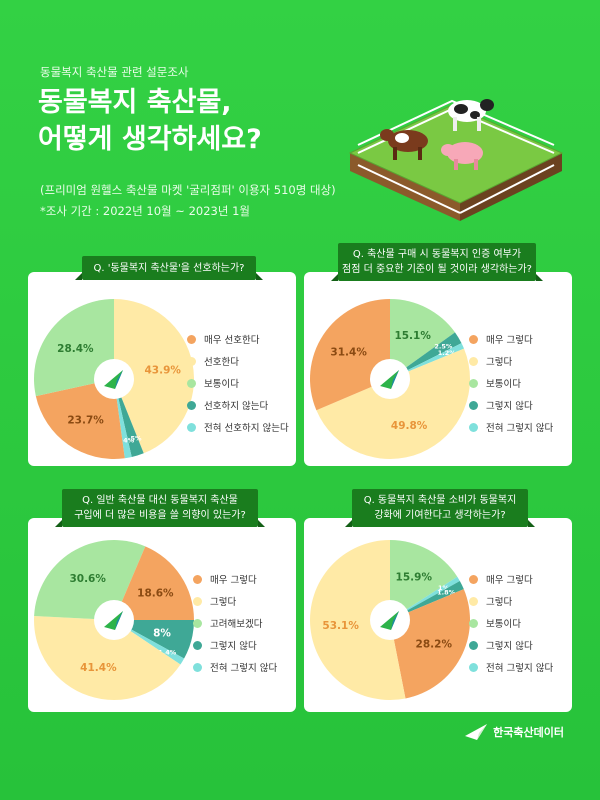 This screenshot has height=800, width=600. What do you see at coordinates (462, 156) in the screenshot?
I see `pig-icon` at bounding box center [462, 156].